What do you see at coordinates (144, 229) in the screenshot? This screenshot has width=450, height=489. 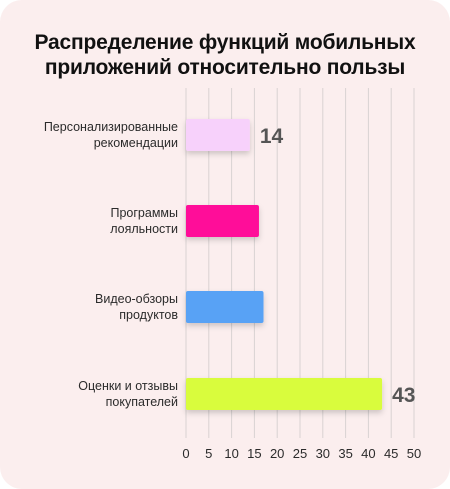 I see `category-label: лояльности` at bounding box center [144, 229].